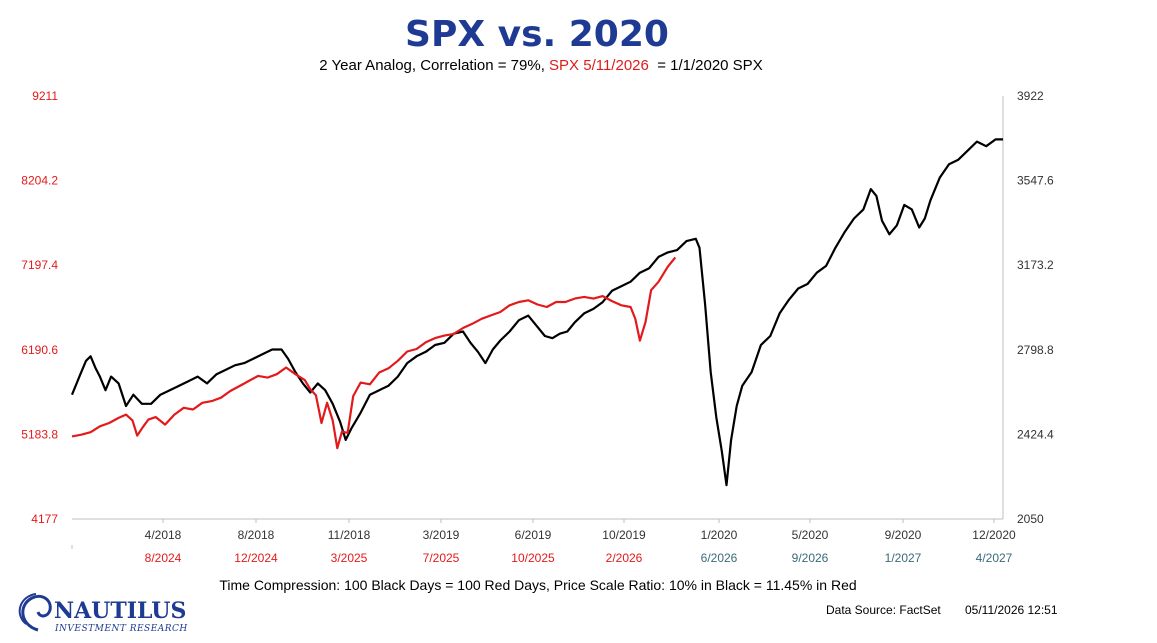  What do you see at coordinates (441, 535) in the screenshot?
I see `x-tick-label-top: 3/2019` at bounding box center [441, 535].